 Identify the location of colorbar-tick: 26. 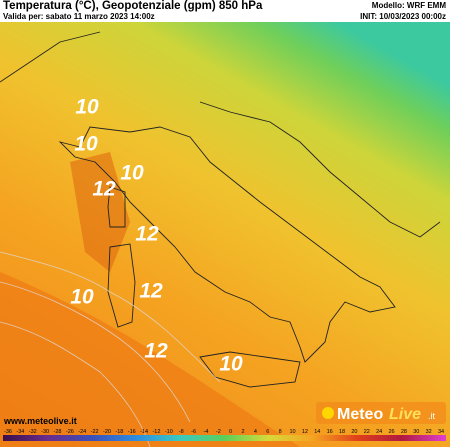
(391, 432).